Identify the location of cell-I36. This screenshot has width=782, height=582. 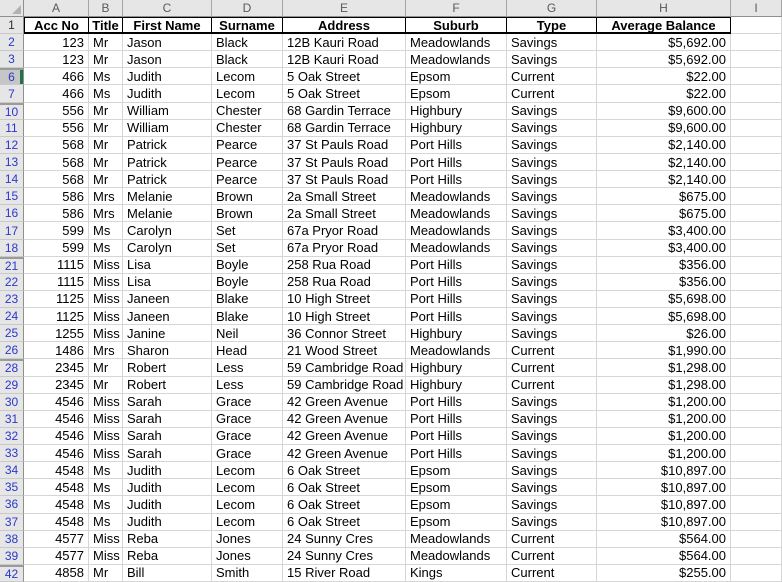
(756, 505).